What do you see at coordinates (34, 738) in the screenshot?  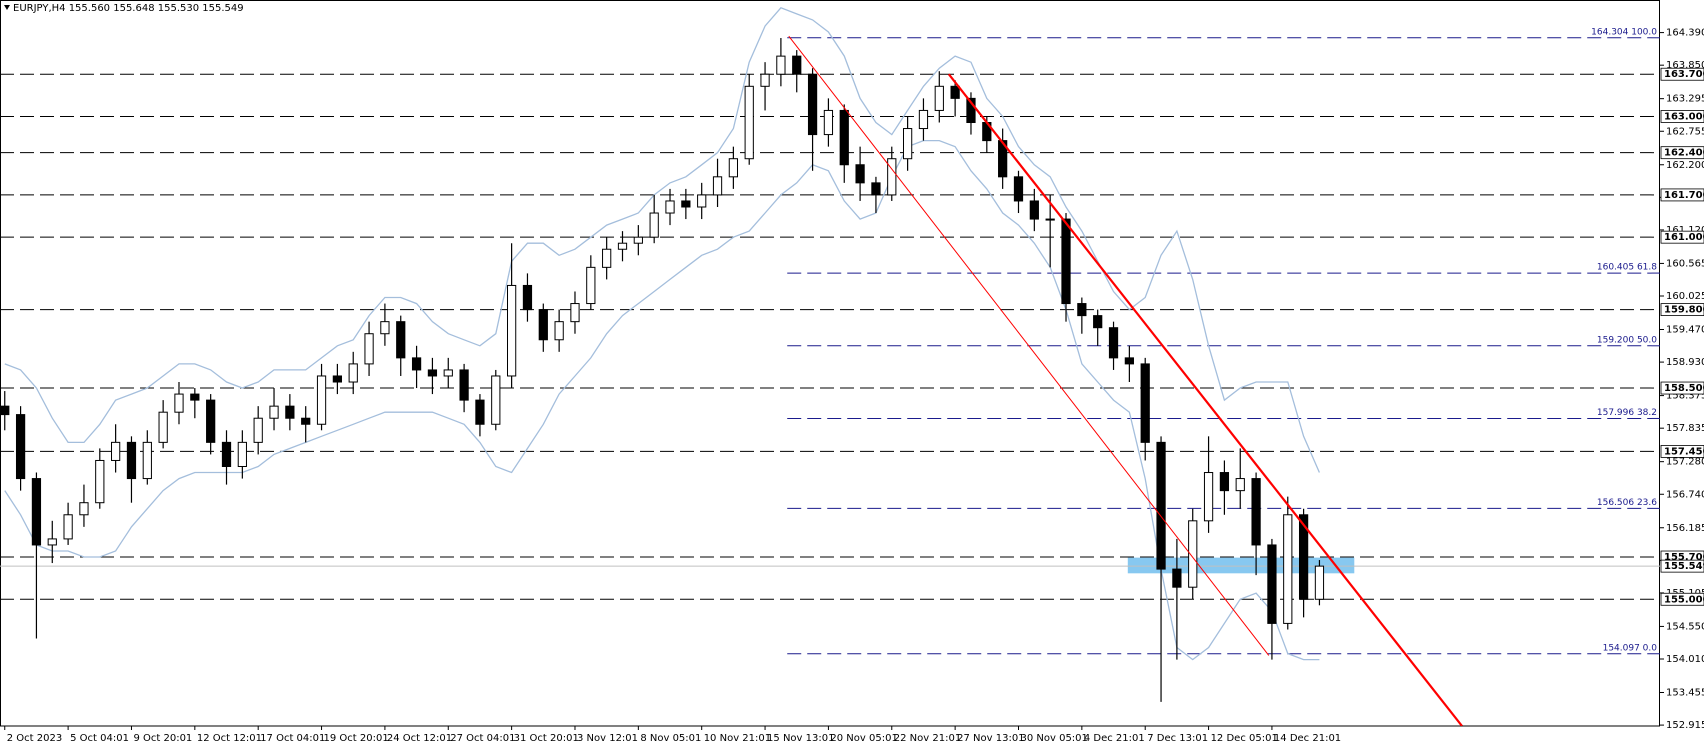 I see `x-tick-label: 2 Oct 2023` at bounding box center [34, 738].